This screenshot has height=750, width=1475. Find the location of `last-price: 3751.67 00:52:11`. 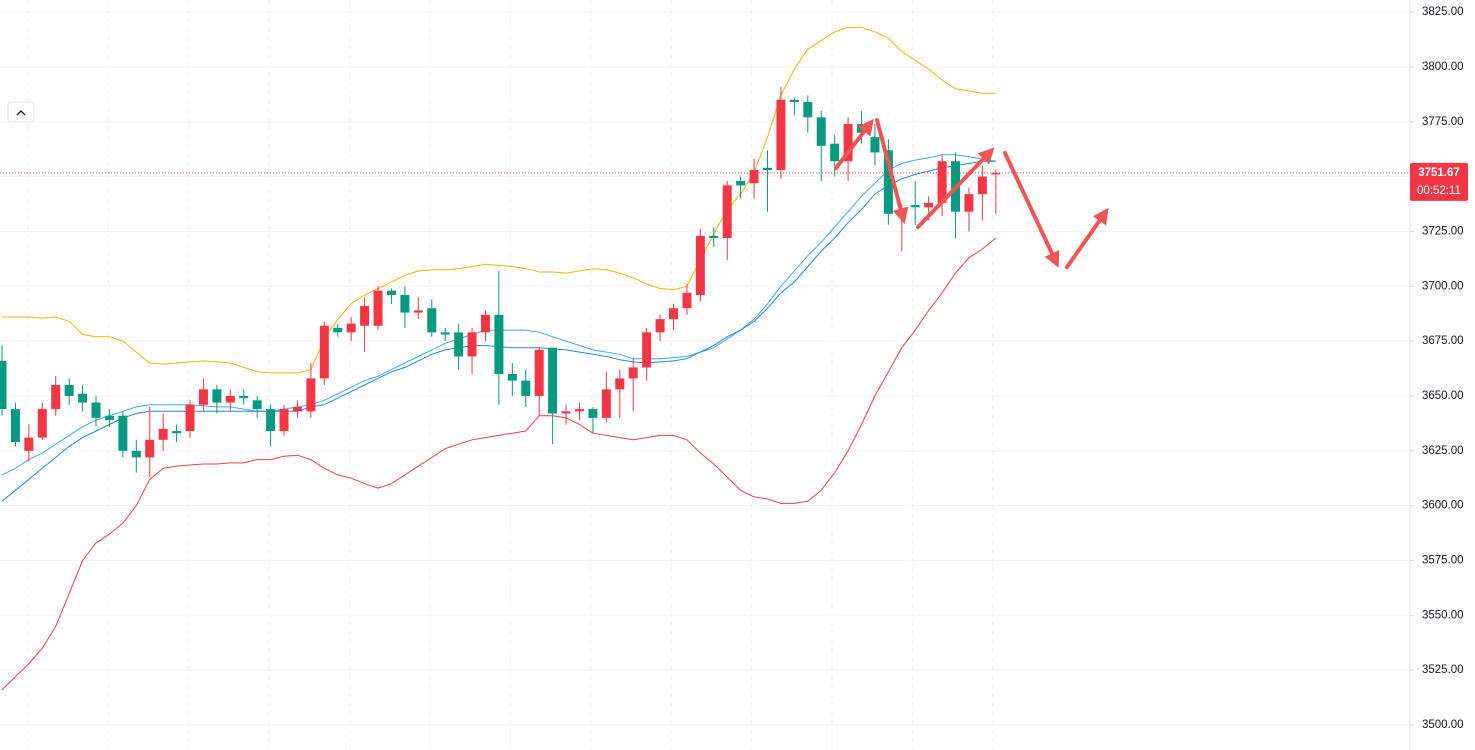

last-price: 3751.67 00:52:11 is located at coordinates (734, 181).